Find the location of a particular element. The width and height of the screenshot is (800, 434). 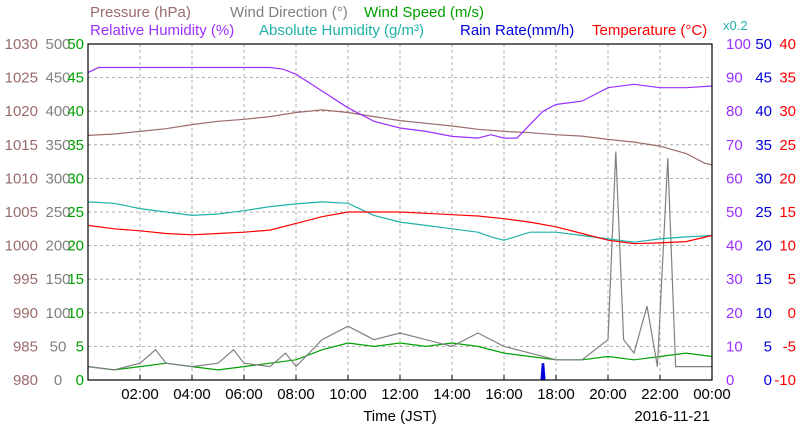

temperature-tick: 15 is located at coordinates (787, 212).